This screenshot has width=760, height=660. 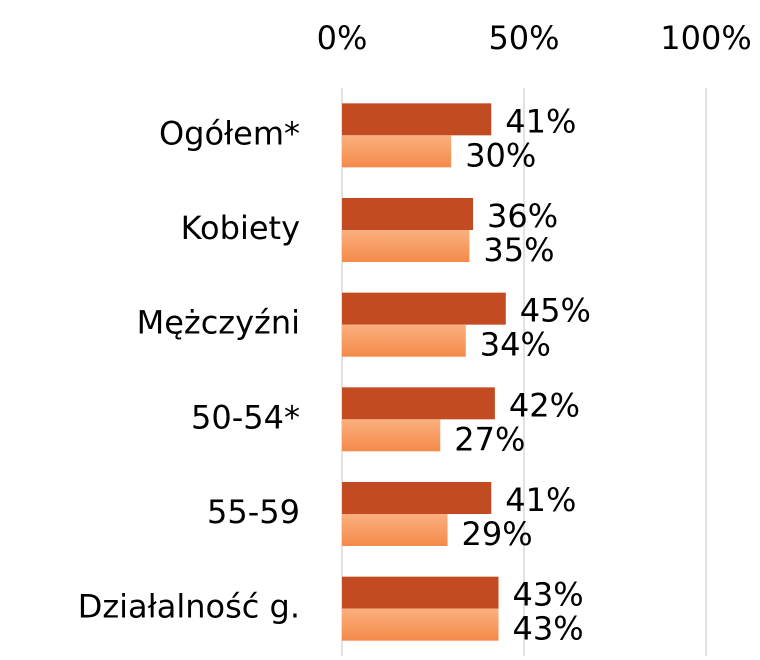 I want to click on data-label: 36%, so click(x=522, y=216).